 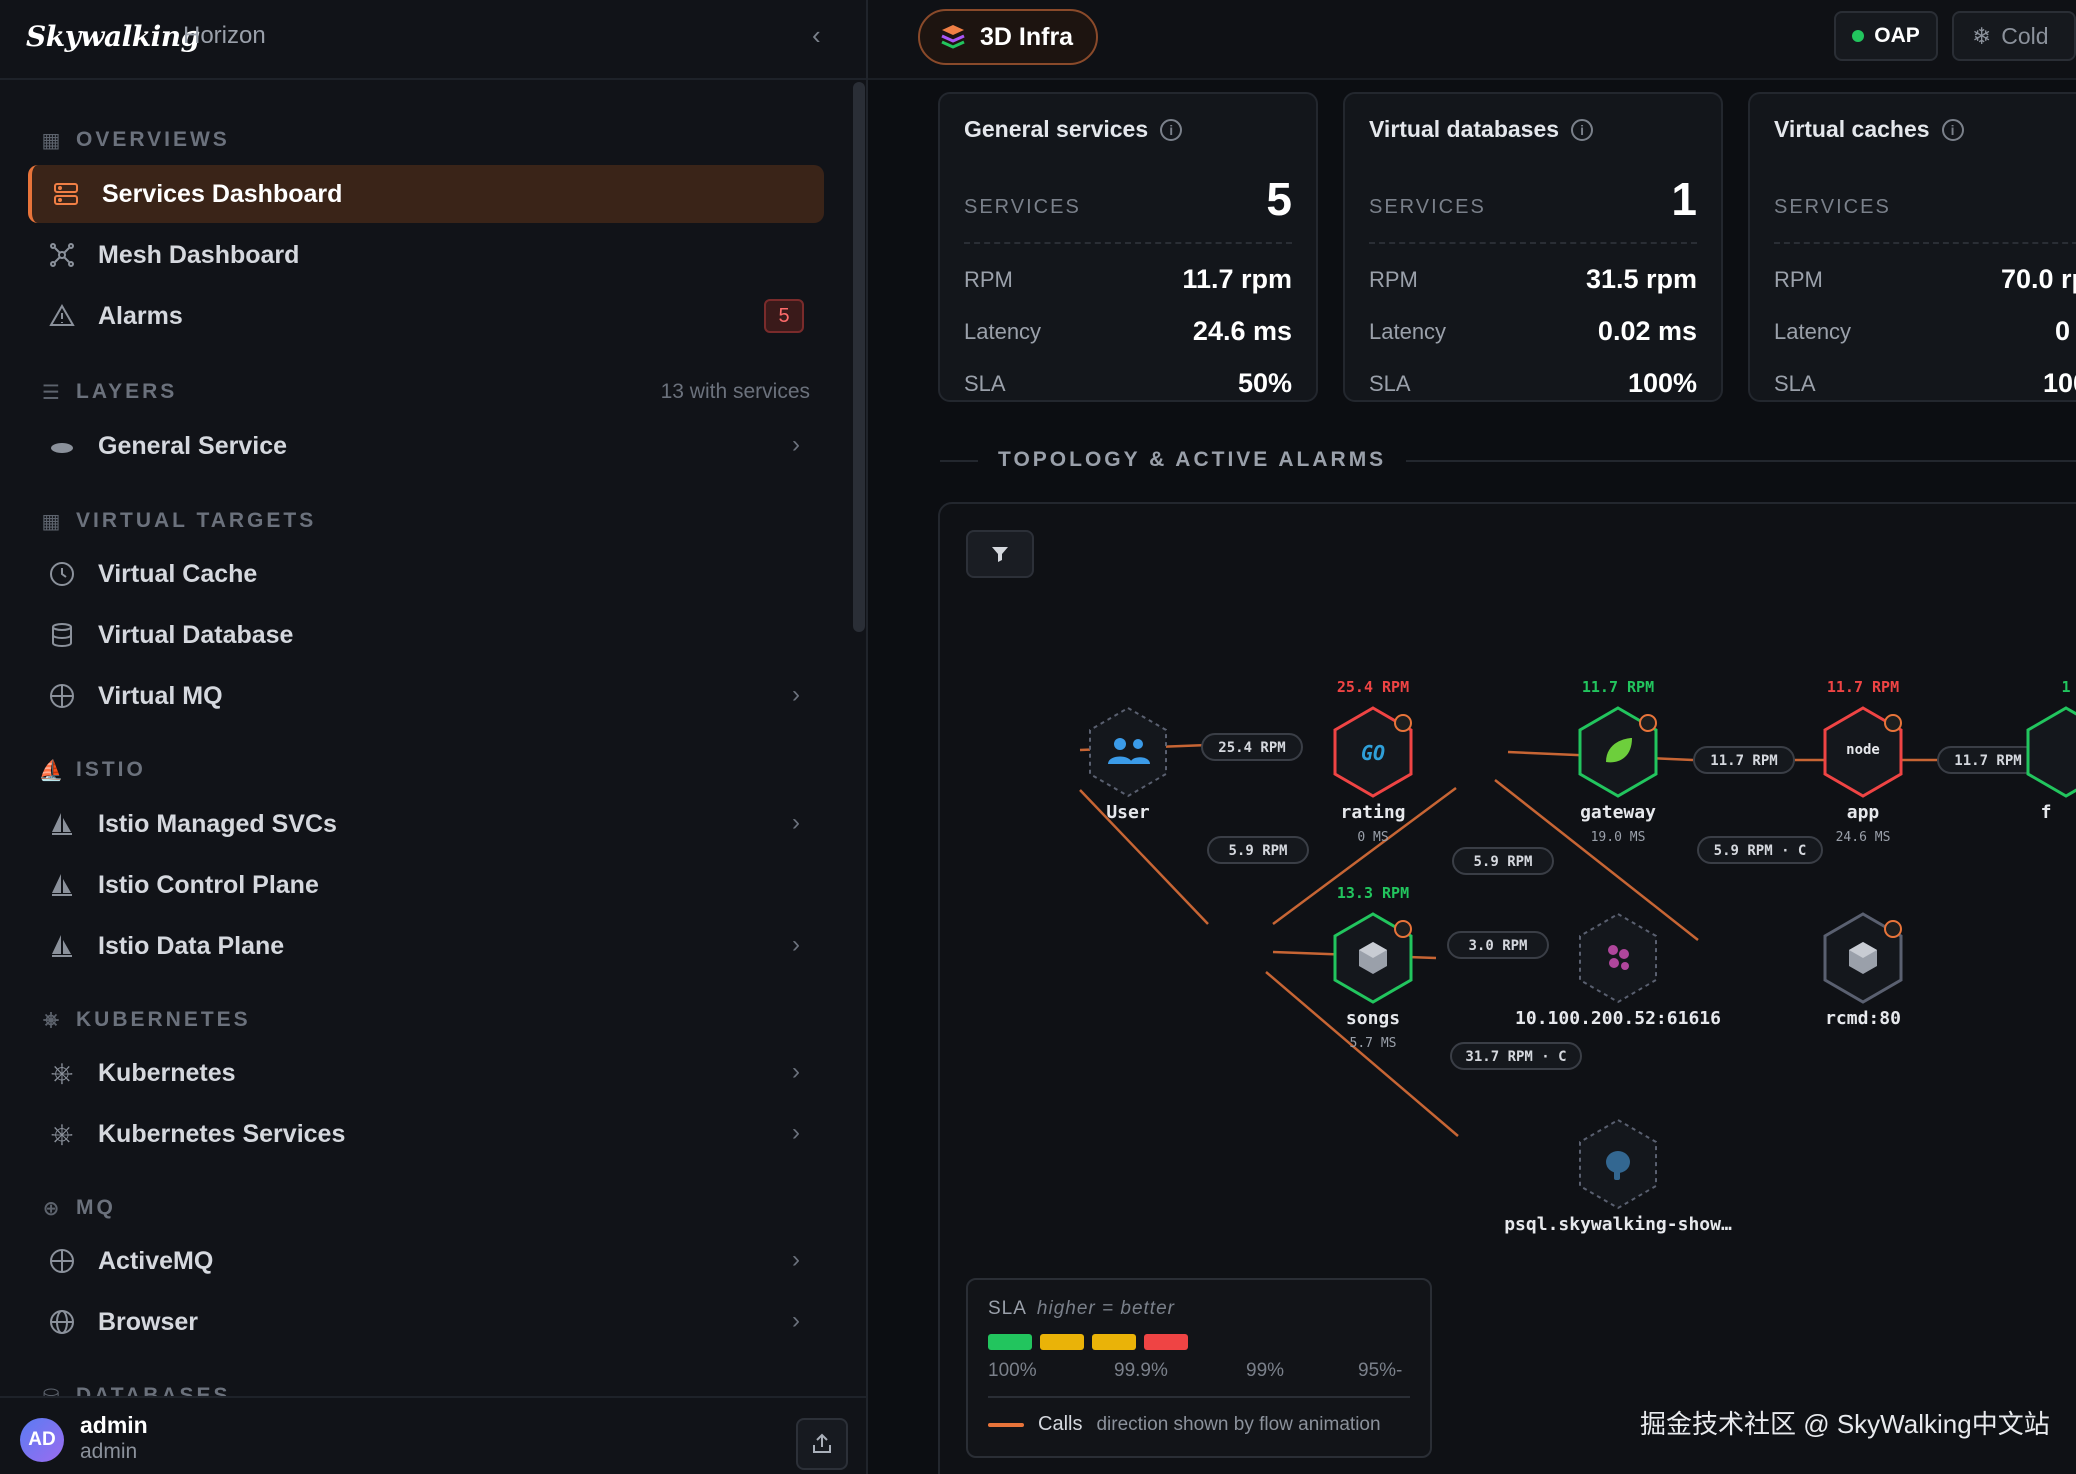 What do you see at coordinates (1166, 1342) in the screenshot?
I see `legend-swatch-red` at bounding box center [1166, 1342].